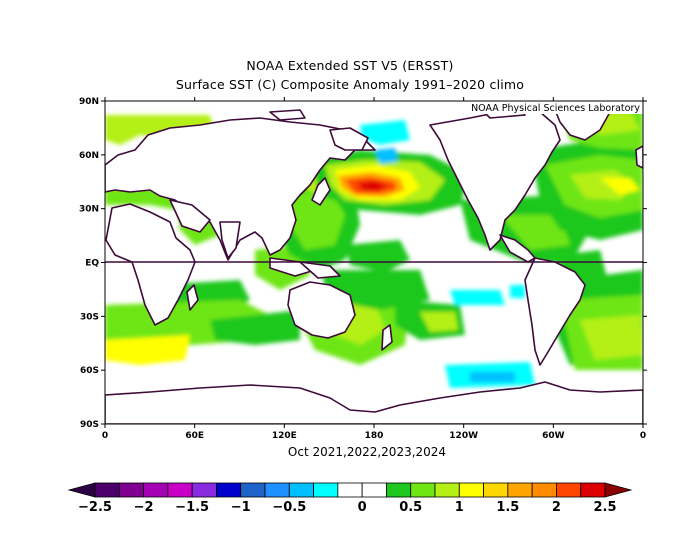 This screenshot has height=542, width=700. What do you see at coordinates (95, 507) in the screenshot?
I see `colorbar-label: −2.5` at bounding box center [95, 507].